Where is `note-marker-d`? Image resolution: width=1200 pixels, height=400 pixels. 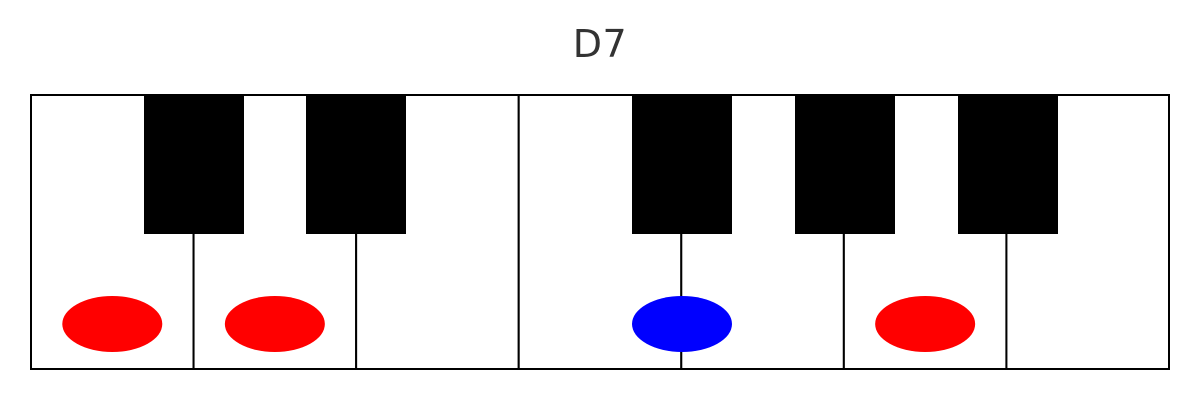 note-marker-d is located at coordinates (274, 324).